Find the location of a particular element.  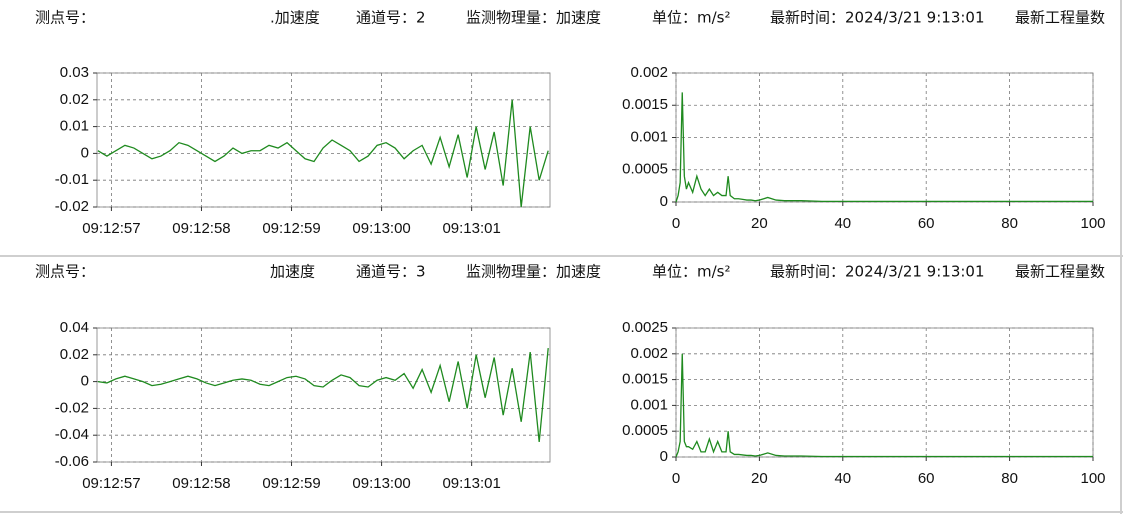

y-tick-label: 0.01 is located at coordinates (74, 126).